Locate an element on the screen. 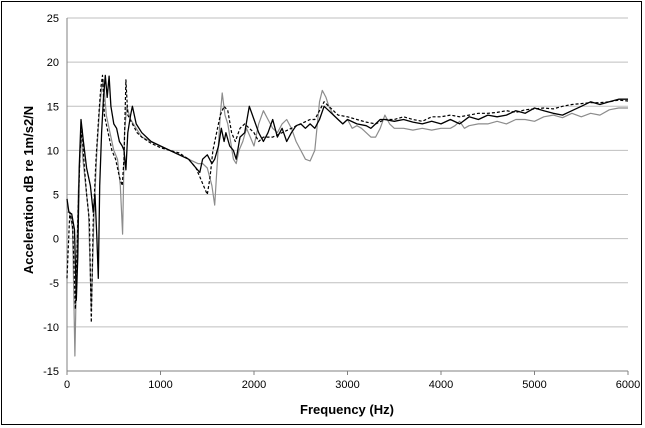  x-tick-label: 5000 is located at coordinates (534, 385).